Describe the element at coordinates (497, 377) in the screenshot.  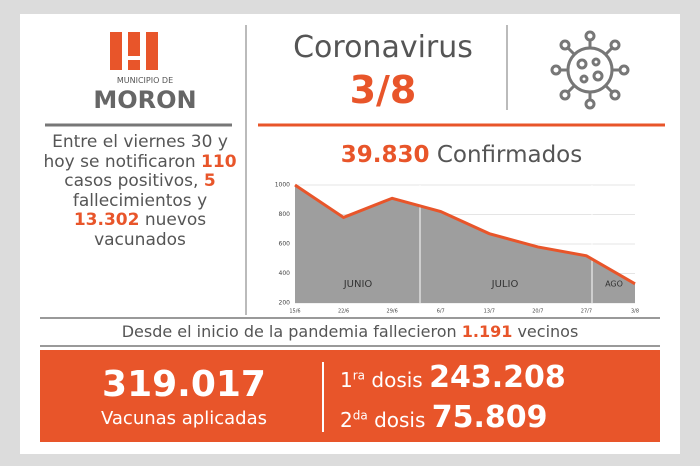
I see `dose-value: 243.208` at that location.